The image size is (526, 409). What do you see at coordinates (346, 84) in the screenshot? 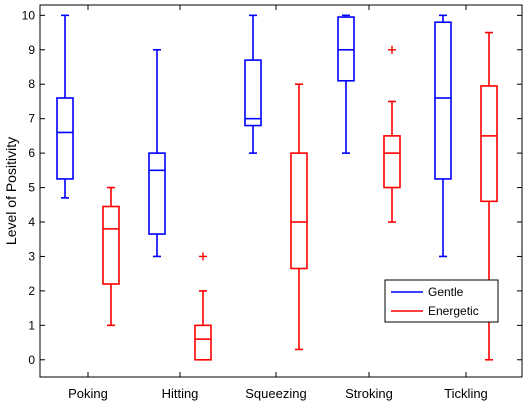
I see `box-gentle-stroking` at bounding box center [346, 84].